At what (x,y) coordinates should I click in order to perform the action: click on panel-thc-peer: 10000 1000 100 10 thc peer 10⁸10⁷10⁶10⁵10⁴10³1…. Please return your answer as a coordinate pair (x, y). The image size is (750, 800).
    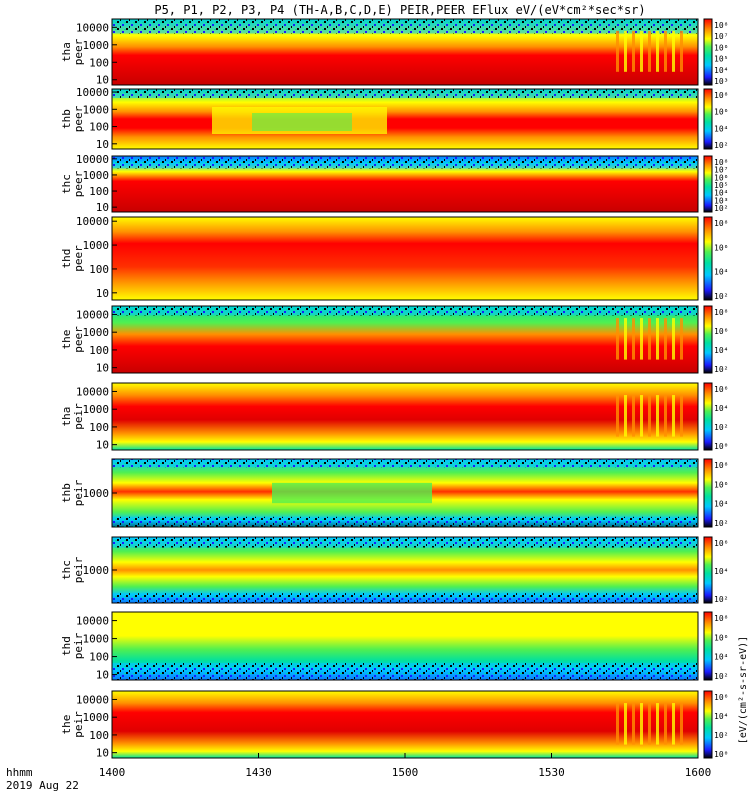
    Looking at the image, I should click on (394, 183).